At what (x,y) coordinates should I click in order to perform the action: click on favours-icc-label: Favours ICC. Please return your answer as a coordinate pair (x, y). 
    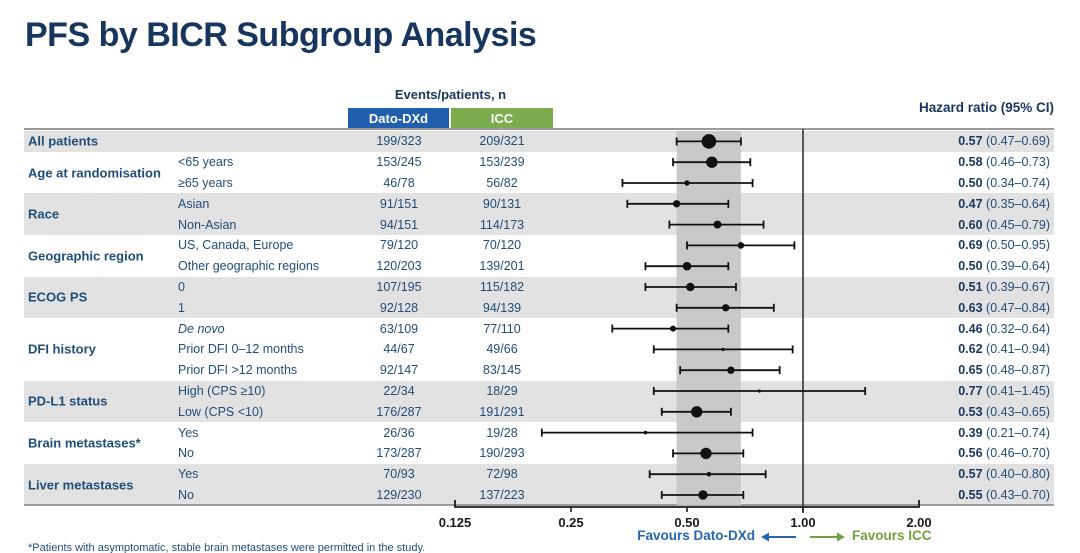
    Looking at the image, I should click on (892, 535).